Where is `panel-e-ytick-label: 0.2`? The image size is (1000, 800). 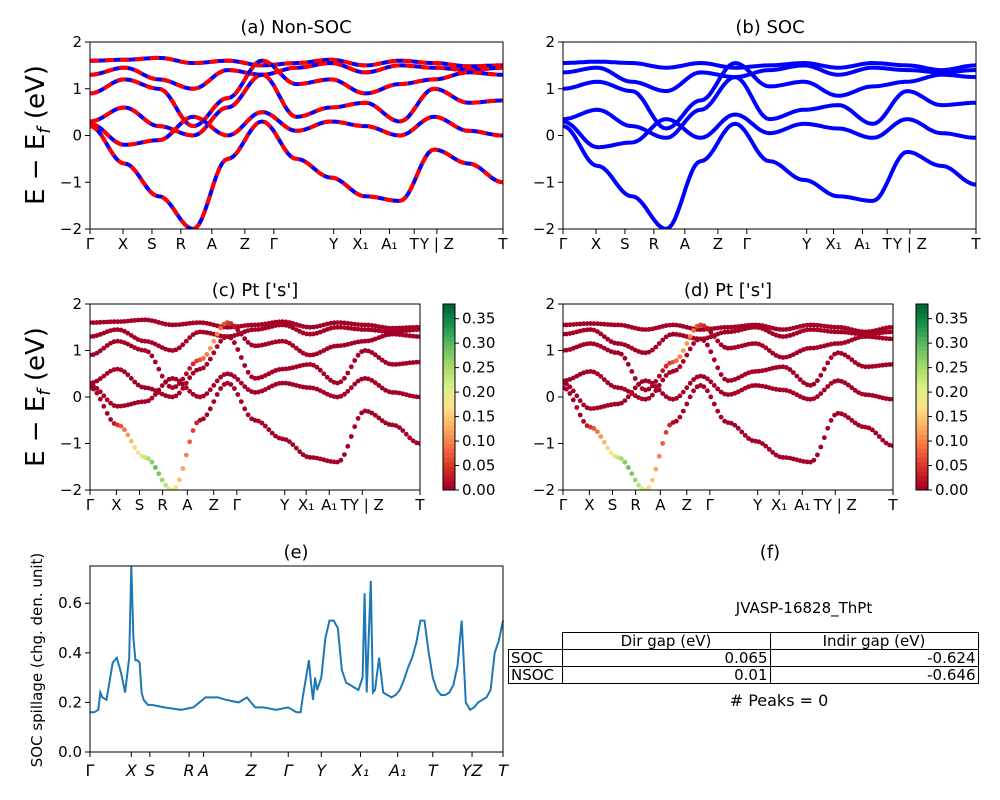 panel-e-ytick-label: 0.2 is located at coordinates (70, 702).